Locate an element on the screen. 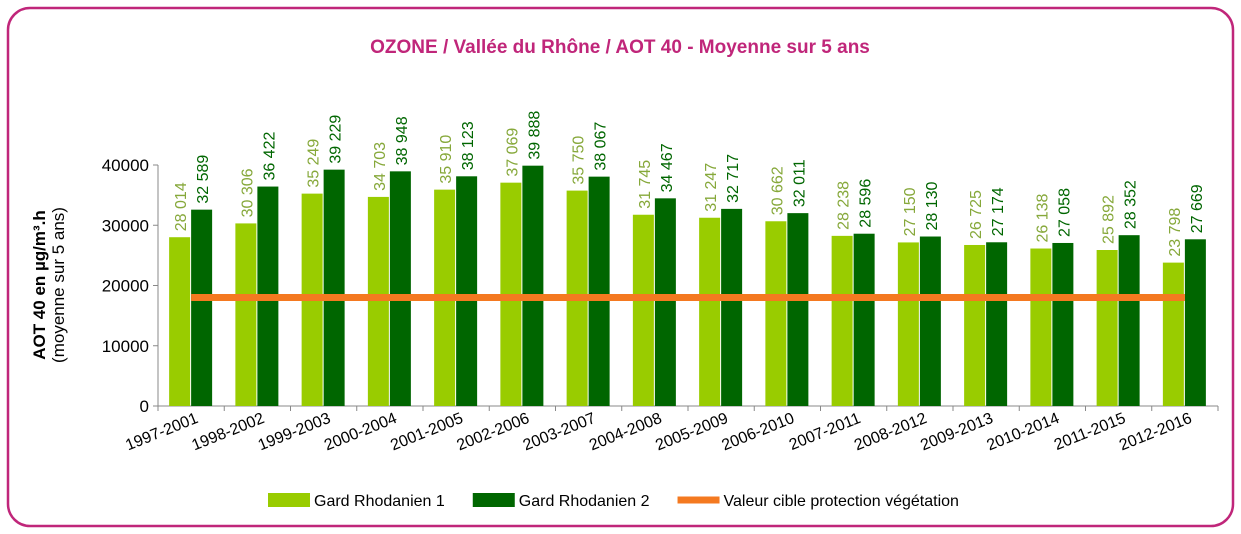 This screenshot has height=534, width=1241. y-tick-label: 10000 is located at coordinates (125, 346).